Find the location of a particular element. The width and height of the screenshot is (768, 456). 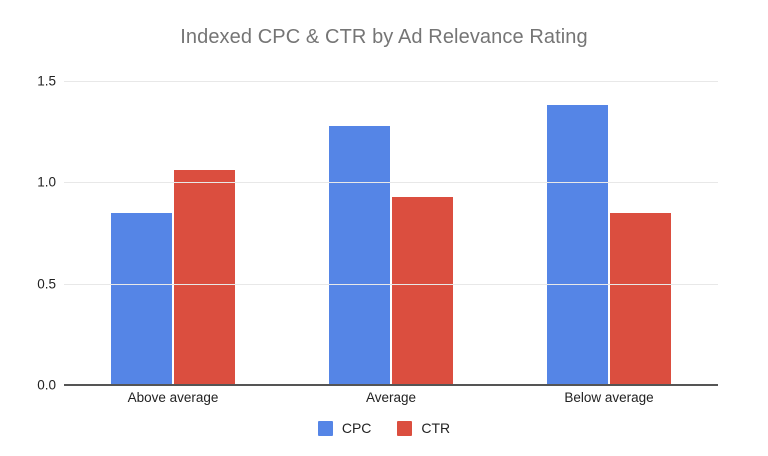

legend-label: CPC is located at coordinates (356, 428).